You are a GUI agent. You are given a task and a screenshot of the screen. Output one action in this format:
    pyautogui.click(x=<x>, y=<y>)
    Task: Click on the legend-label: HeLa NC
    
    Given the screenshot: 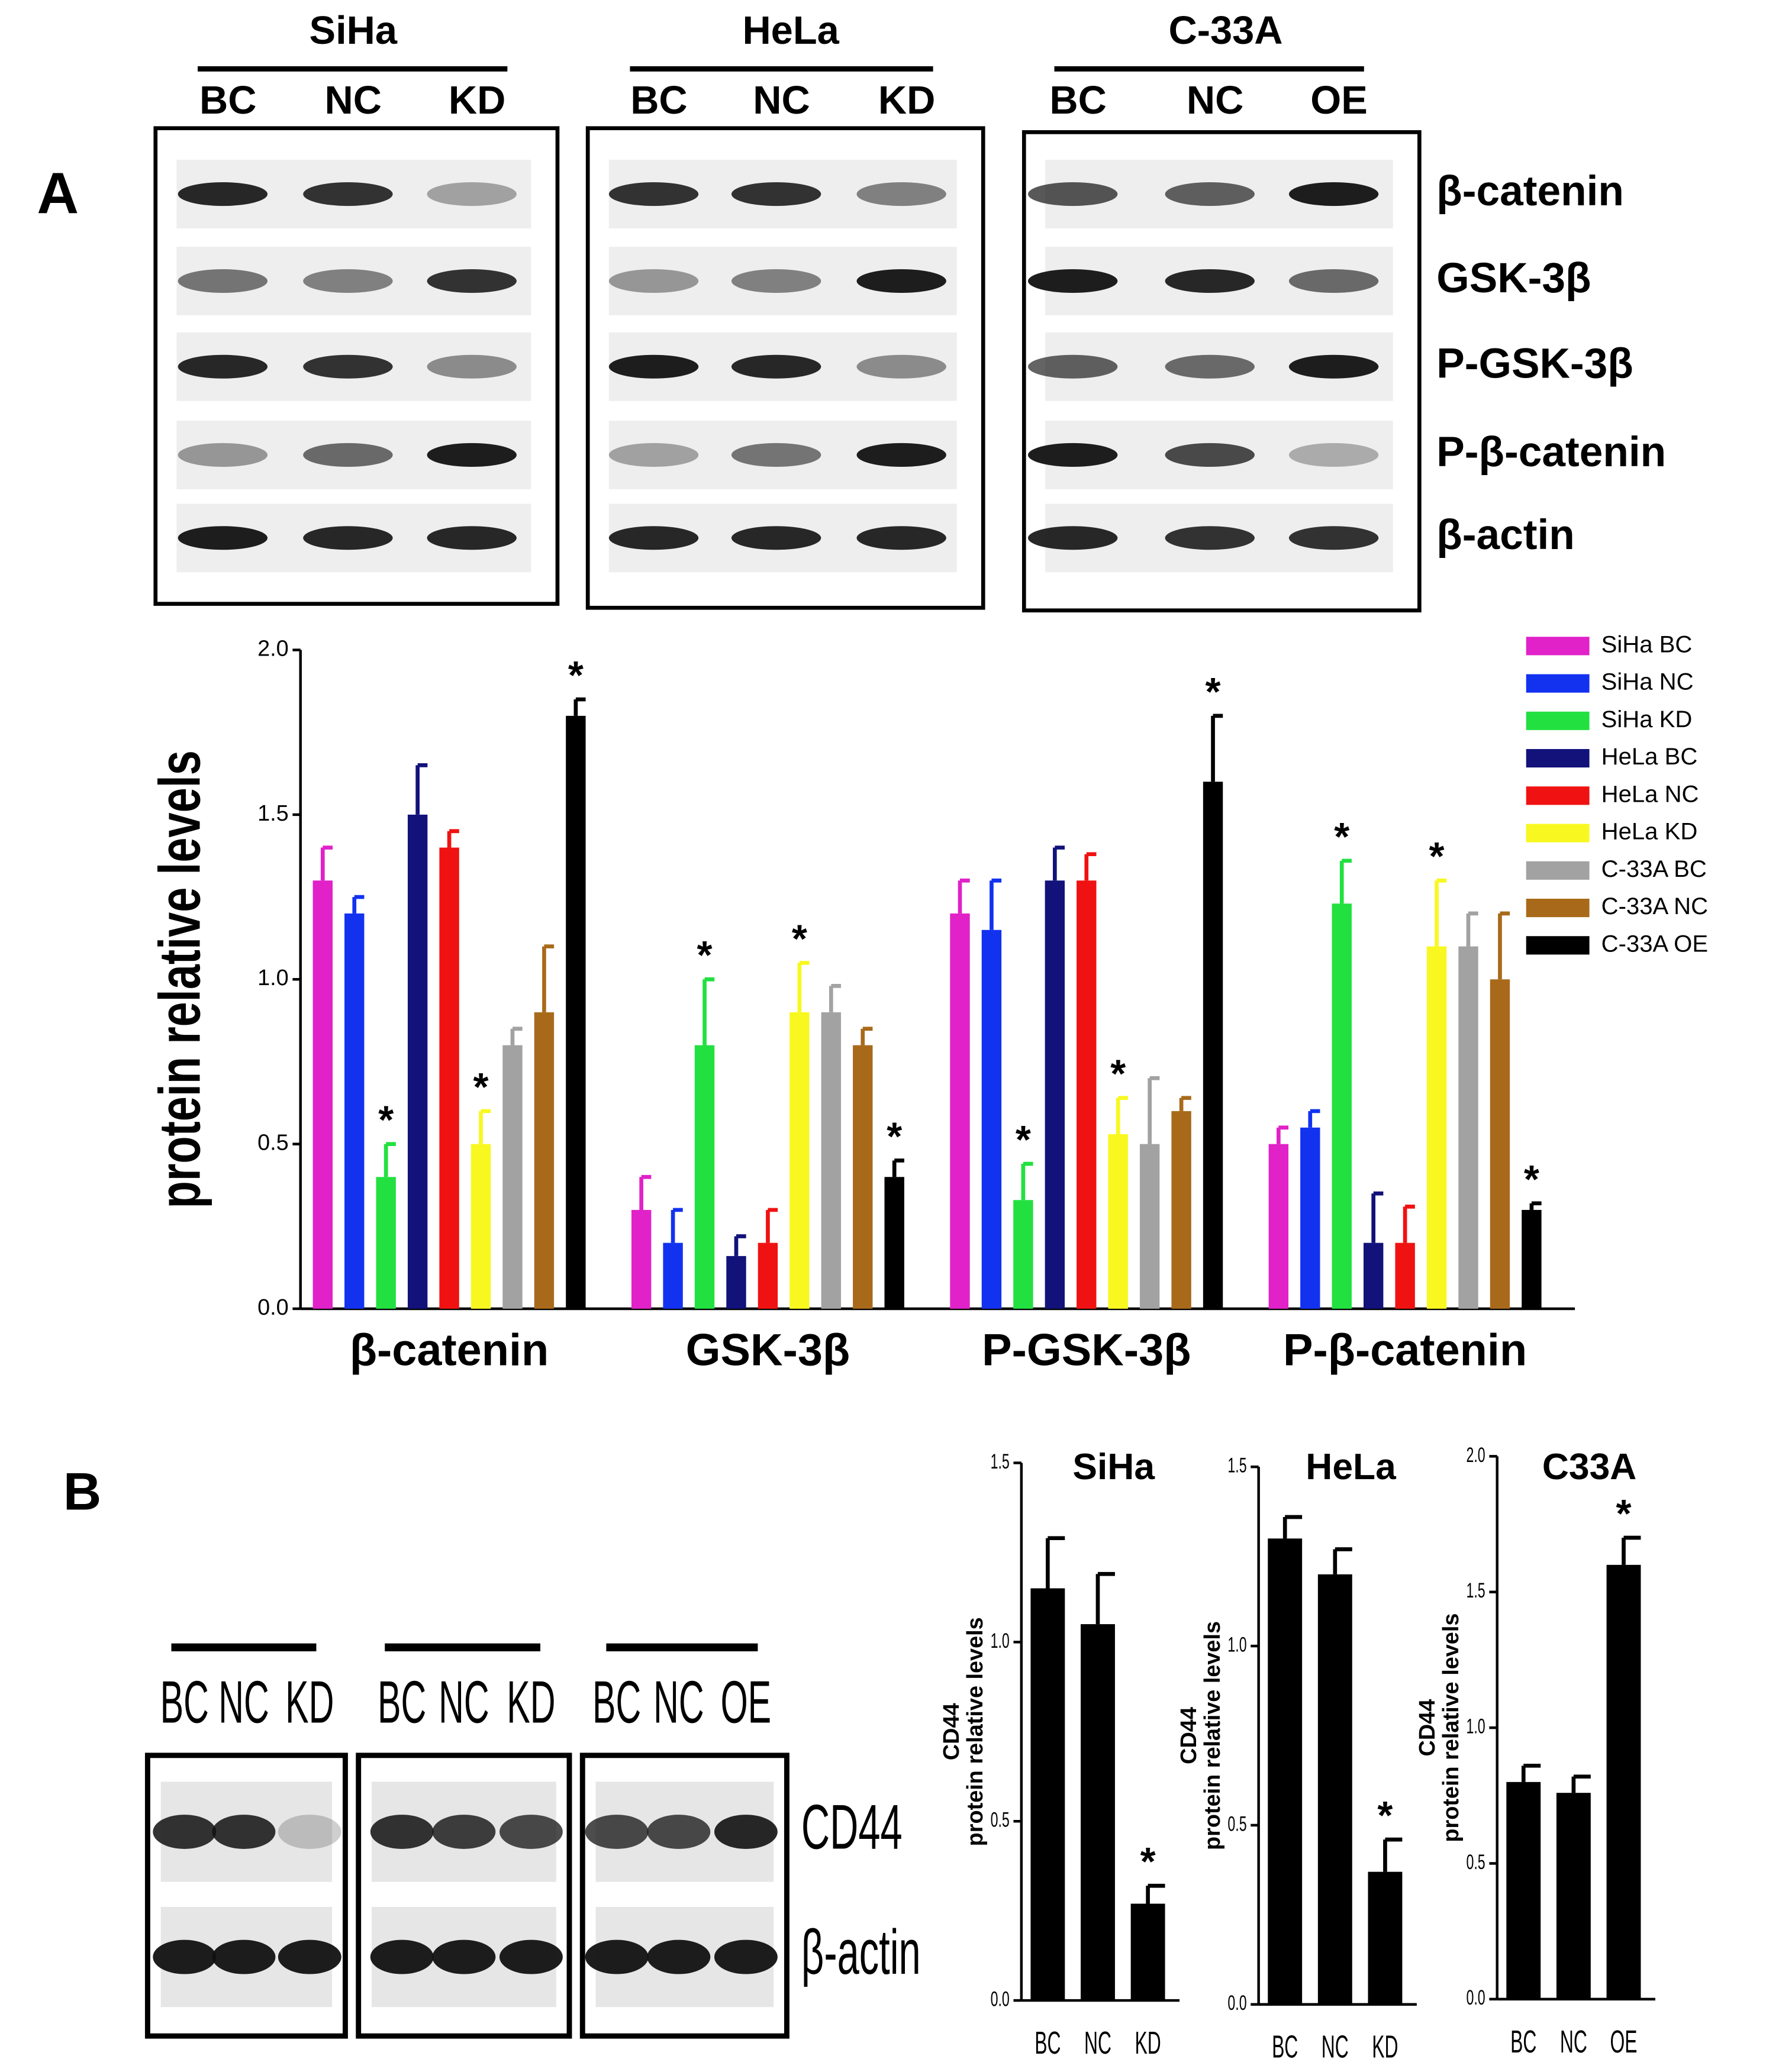 What is the action you would take?
    pyautogui.click(x=1650, y=794)
    